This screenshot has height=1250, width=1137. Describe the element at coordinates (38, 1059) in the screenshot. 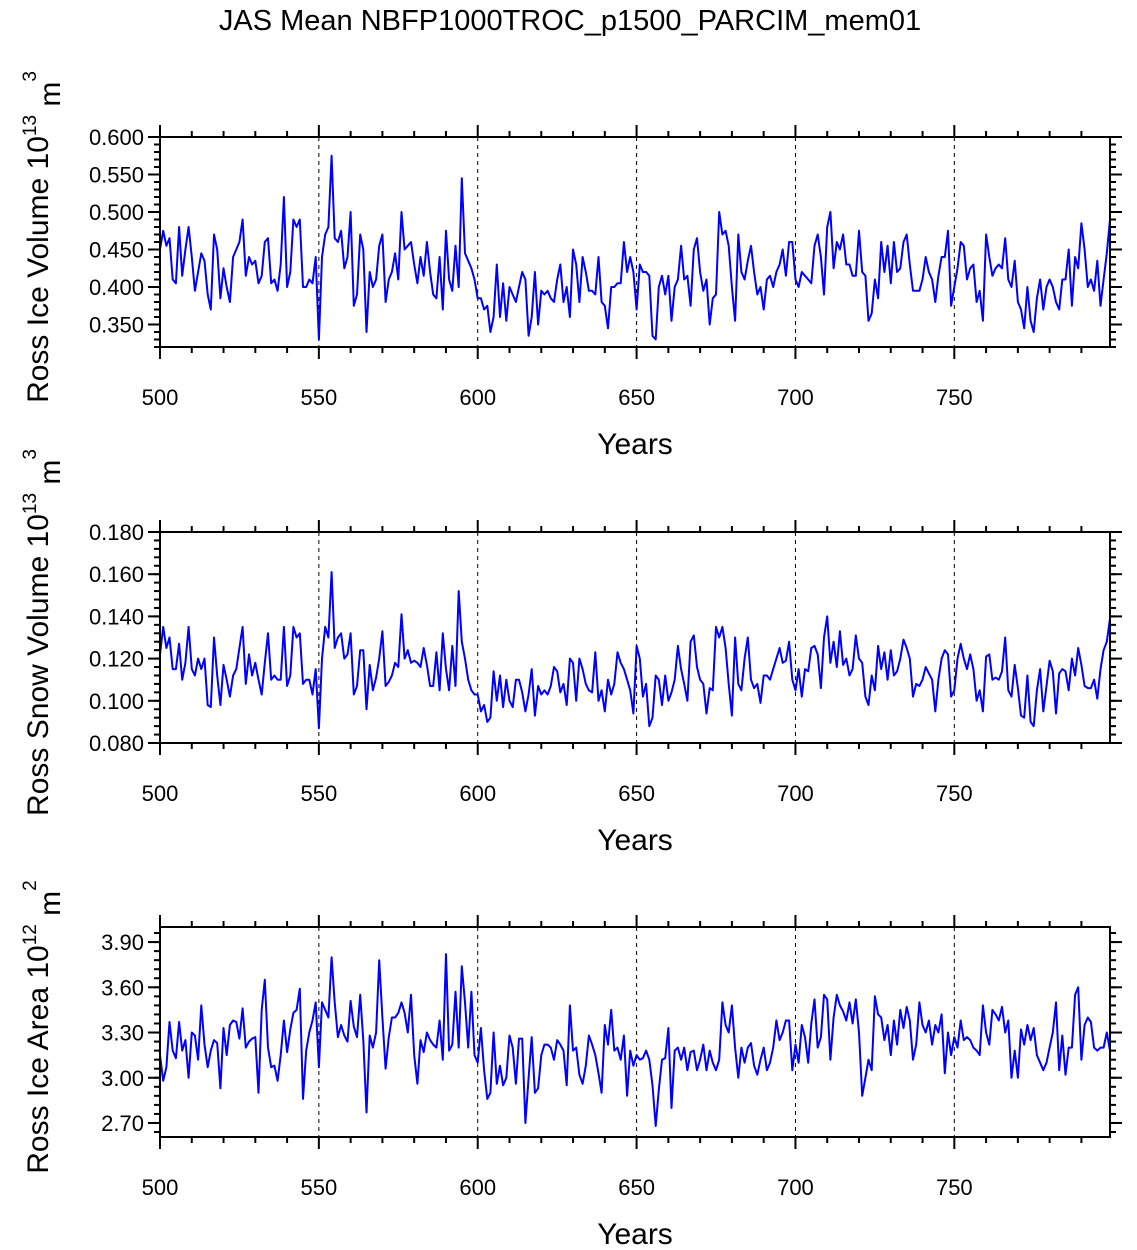

I see `y-axis-title-ylabel: Ross Ice Area 10` at that location.